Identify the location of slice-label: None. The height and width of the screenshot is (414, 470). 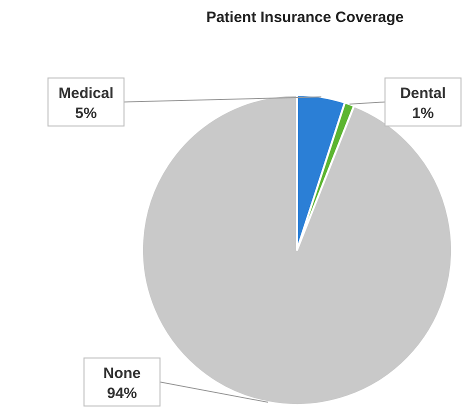
(122, 373).